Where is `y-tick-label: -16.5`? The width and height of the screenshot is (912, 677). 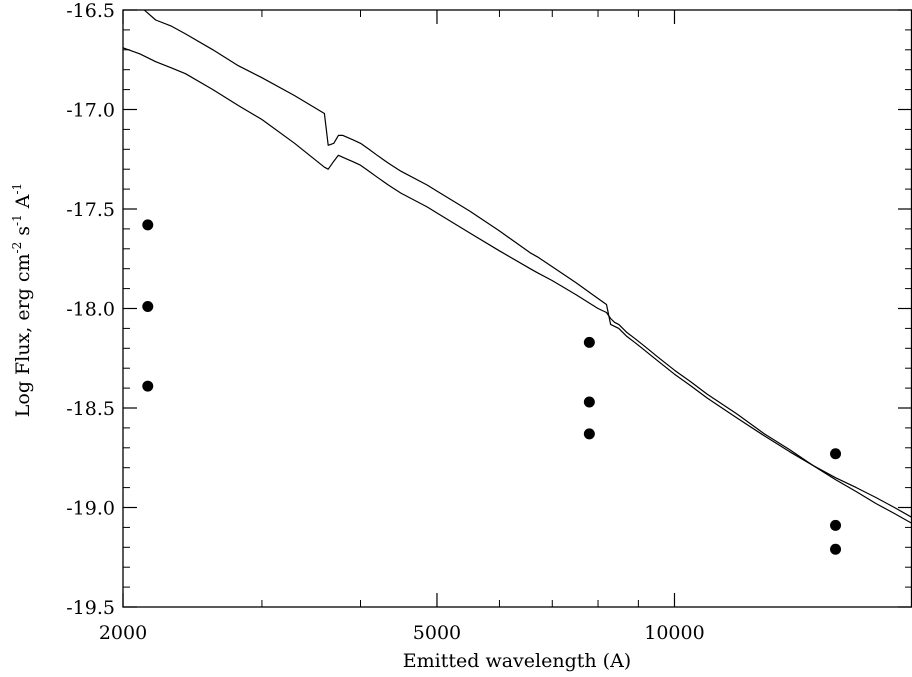
y-tick-label: -16.5 is located at coordinates (90, 11).